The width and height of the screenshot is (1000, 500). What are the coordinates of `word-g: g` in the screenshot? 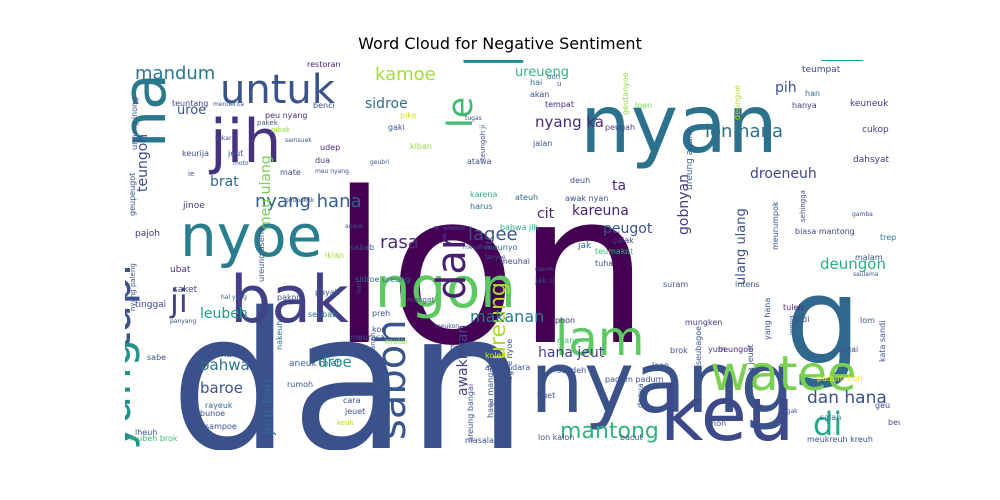 It's located at (823, 322).